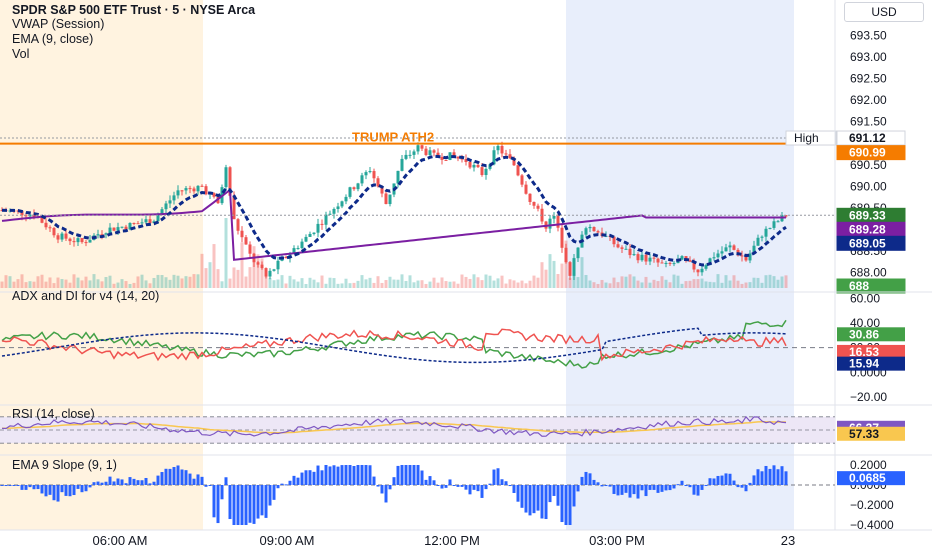 The width and height of the screenshot is (932, 550). Describe the element at coordinates (845, 138) in the screenshot. I see `price-label-691.12: High 691.12` at that location.